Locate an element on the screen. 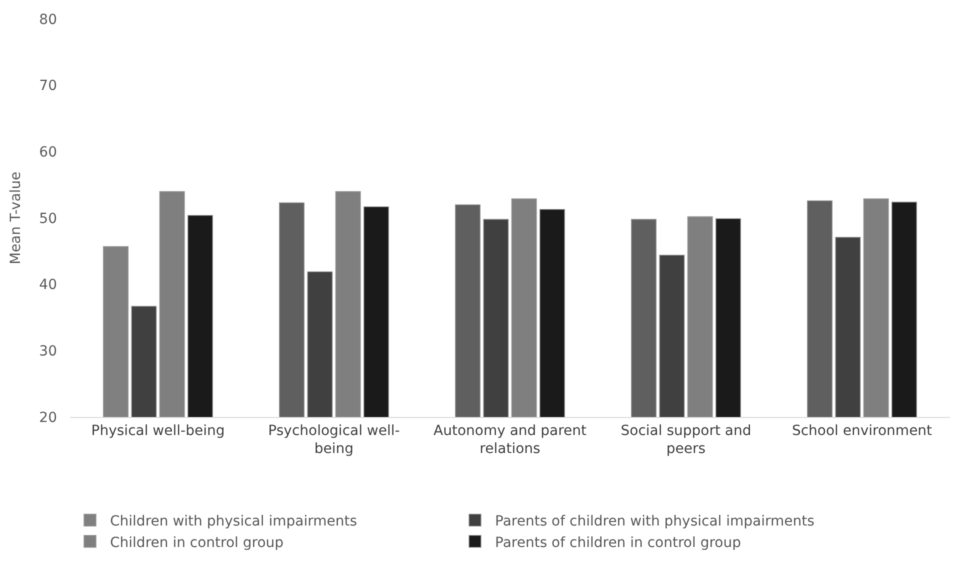 This screenshot has height=569, width=965. x-tick-label: School environment is located at coordinates (862, 430).